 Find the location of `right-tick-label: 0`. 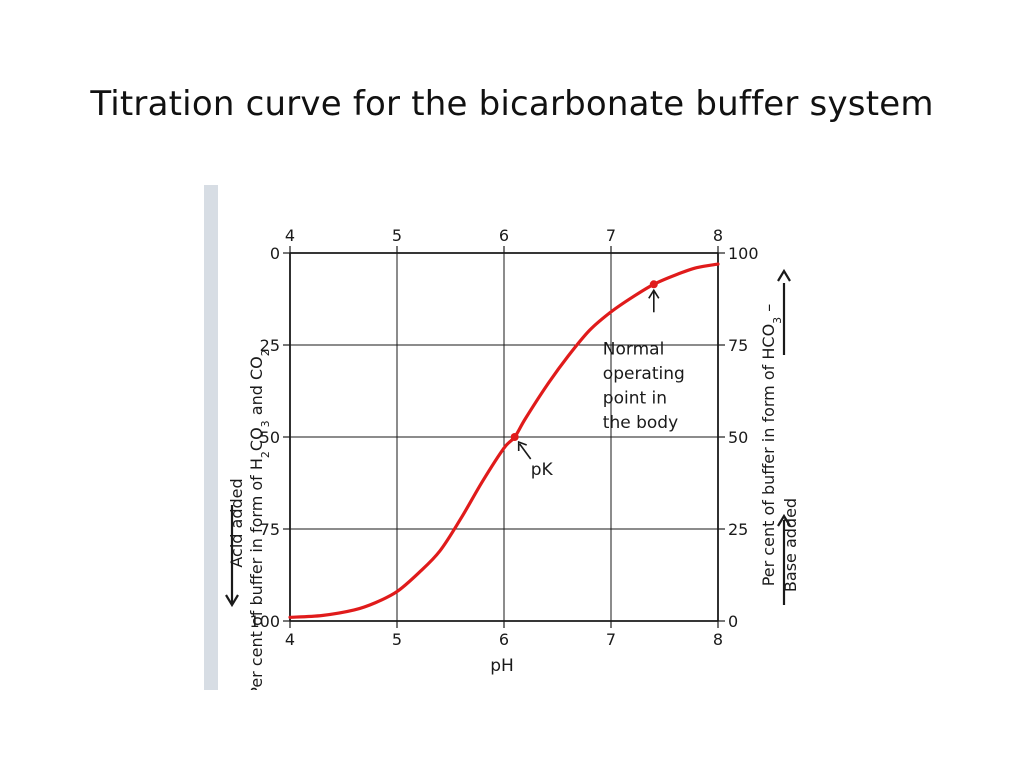

right-tick-label: 0 is located at coordinates (733, 621).